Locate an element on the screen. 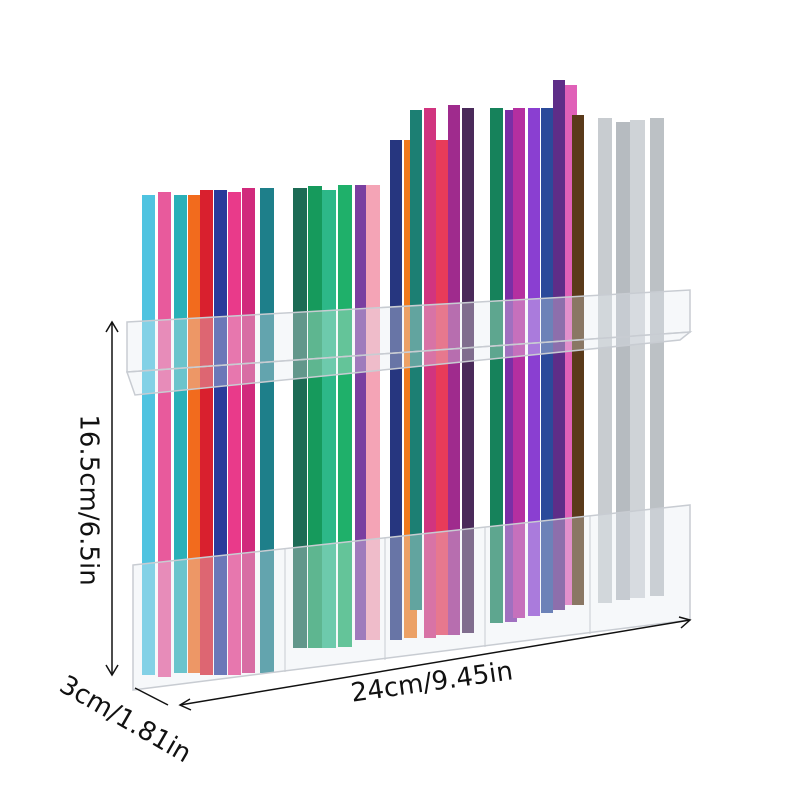 The height and width of the screenshot is (800, 800). width-arrow is located at coordinates (435, 662).